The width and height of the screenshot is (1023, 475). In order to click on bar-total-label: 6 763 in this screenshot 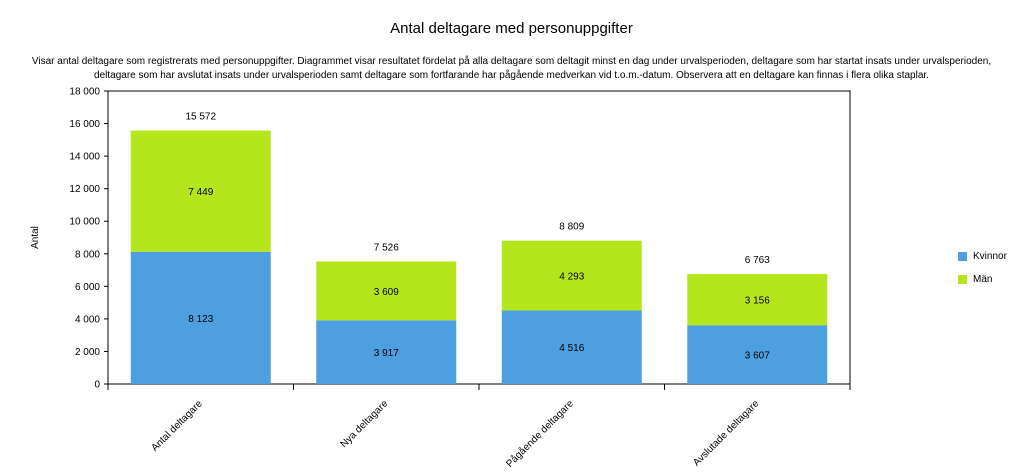, I will do `click(757, 260)`.